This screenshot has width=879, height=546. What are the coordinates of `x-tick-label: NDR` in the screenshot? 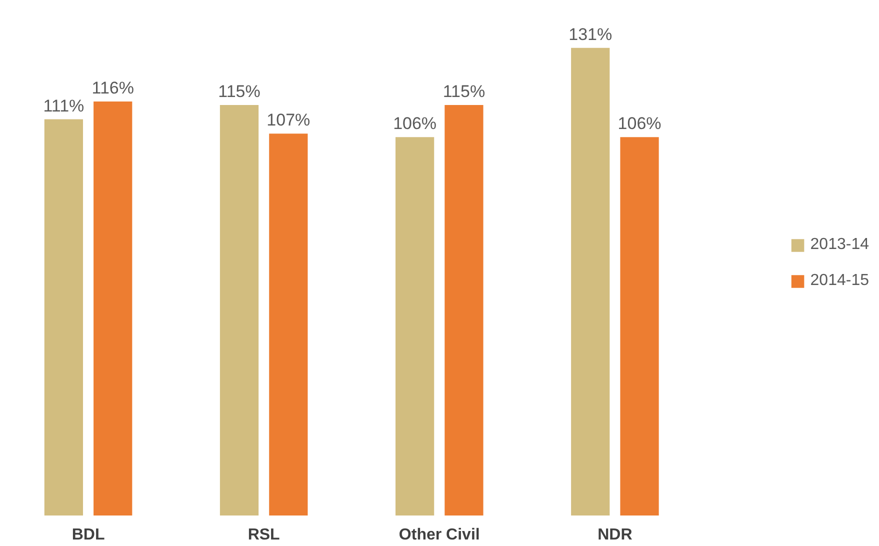 It's located at (615, 535).